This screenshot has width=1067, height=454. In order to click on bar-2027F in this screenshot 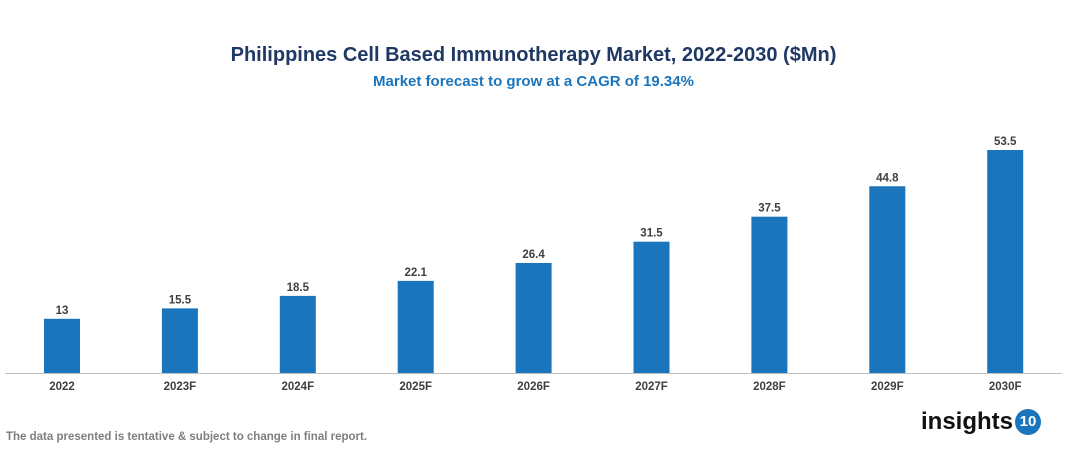, I will do `click(651, 307)`.